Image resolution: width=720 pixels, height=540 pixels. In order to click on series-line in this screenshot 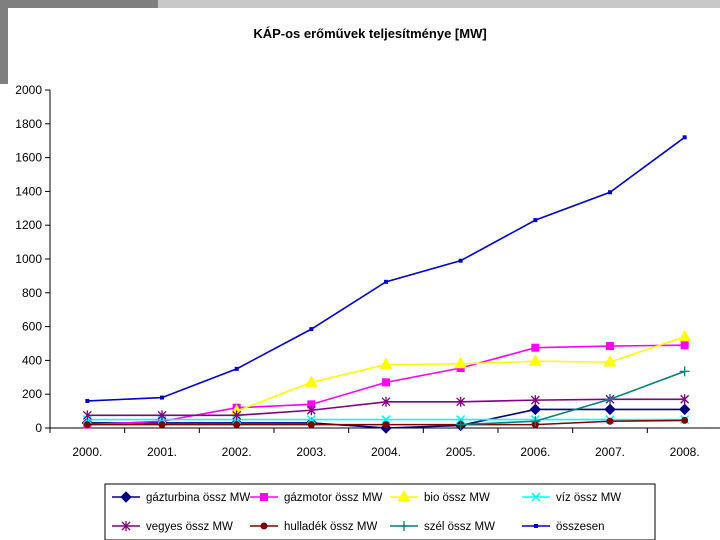, I will do `click(572, 398)`.